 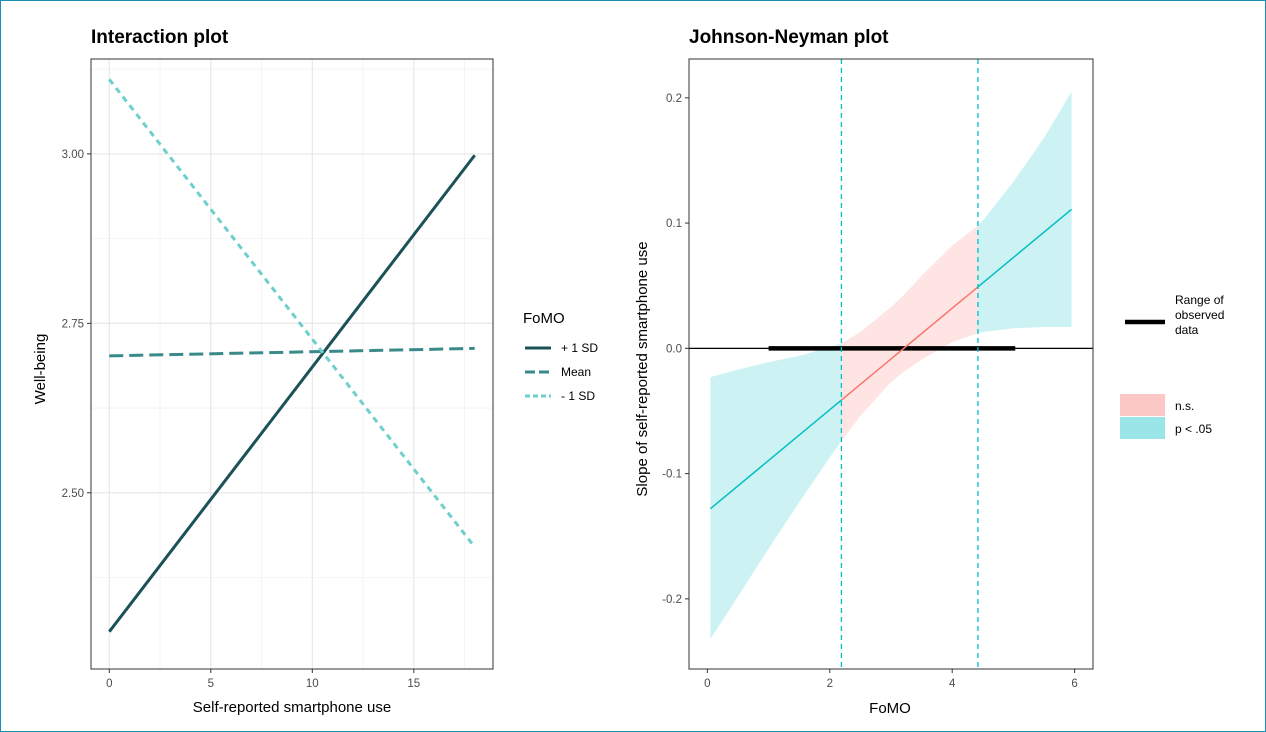 What do you see at coordinates (642, 368) in the screenshot?
I see `jn-y-label: Slope of self-reported smartphone use` at bounding box center [642, 368].